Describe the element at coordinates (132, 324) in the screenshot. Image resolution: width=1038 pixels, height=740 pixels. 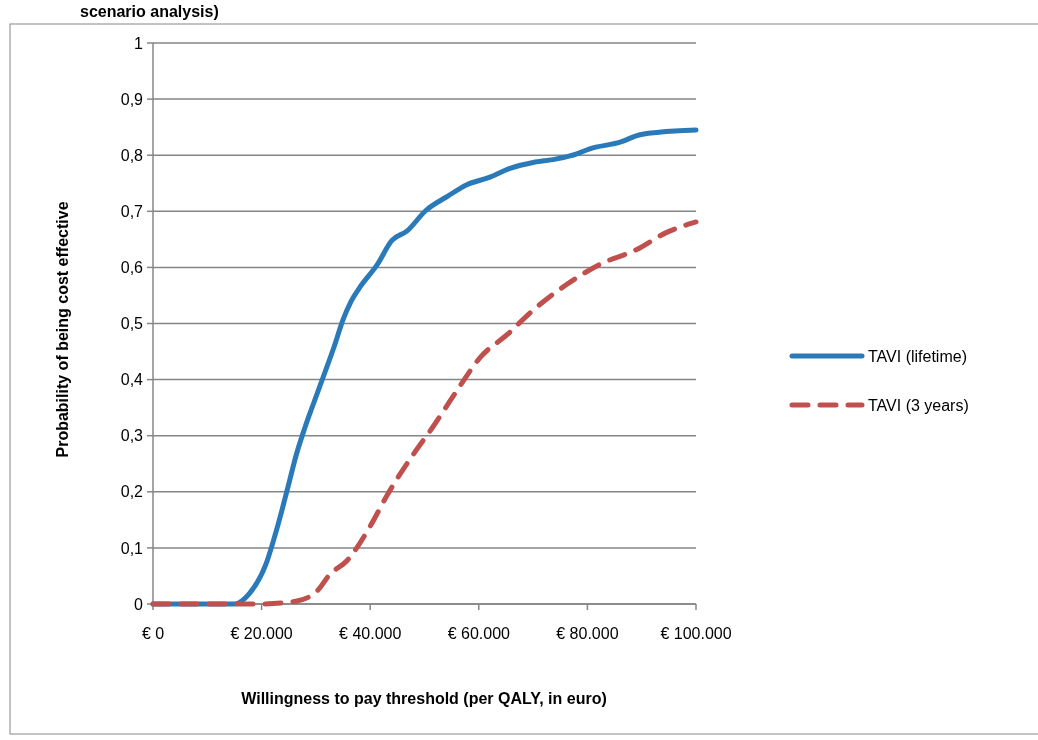
I see `y-tick-label: 0,5` at that location.